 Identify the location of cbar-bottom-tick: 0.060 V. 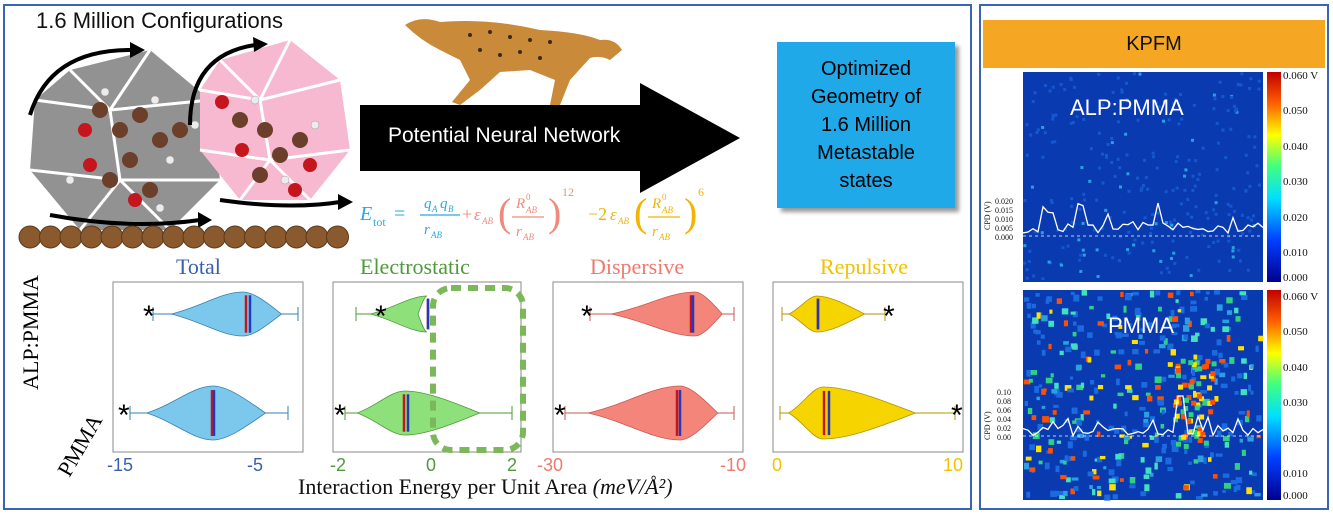
(1301, 297).